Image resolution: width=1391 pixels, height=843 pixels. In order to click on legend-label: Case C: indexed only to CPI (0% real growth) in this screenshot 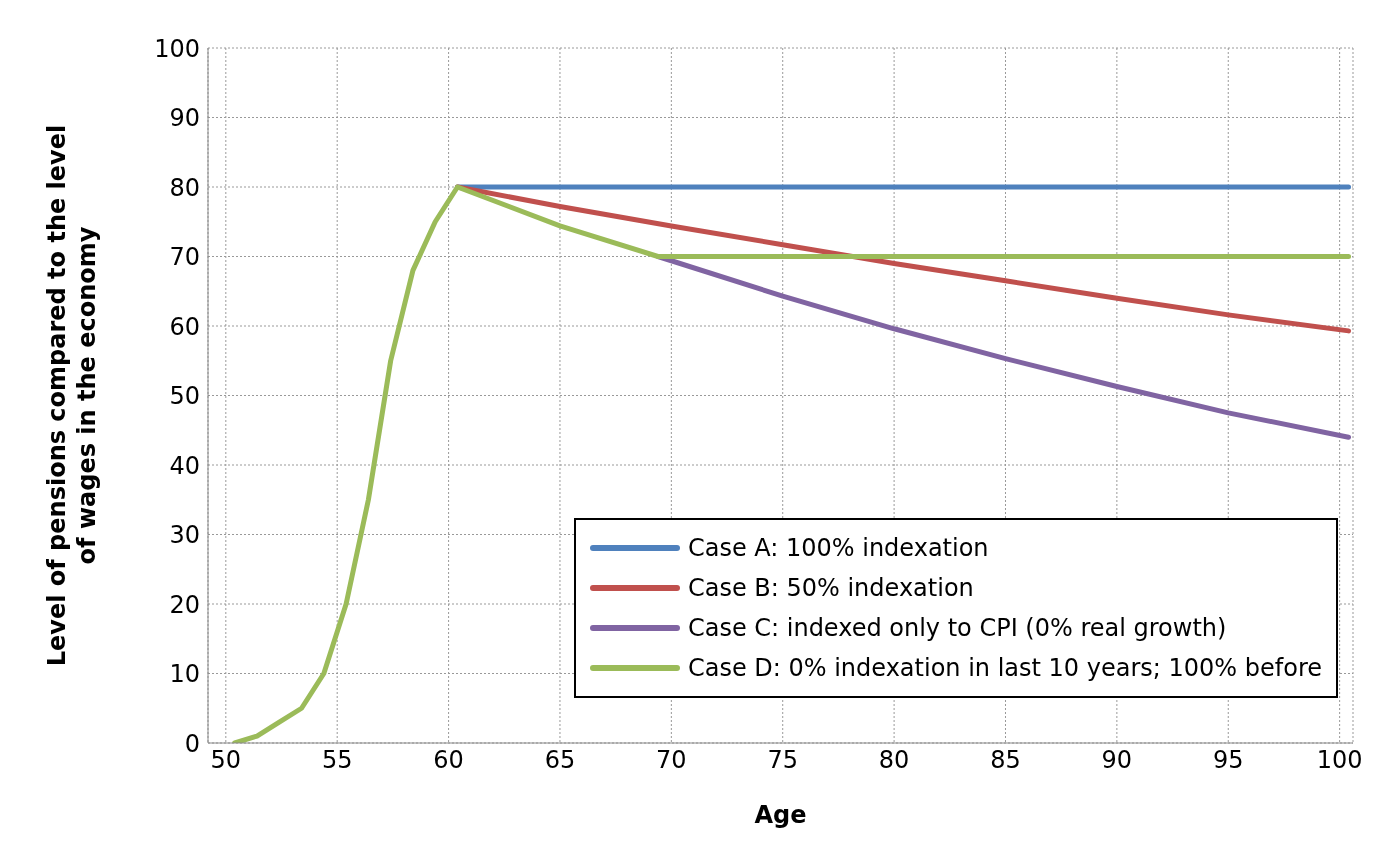, I will do `click(957, 628)`.